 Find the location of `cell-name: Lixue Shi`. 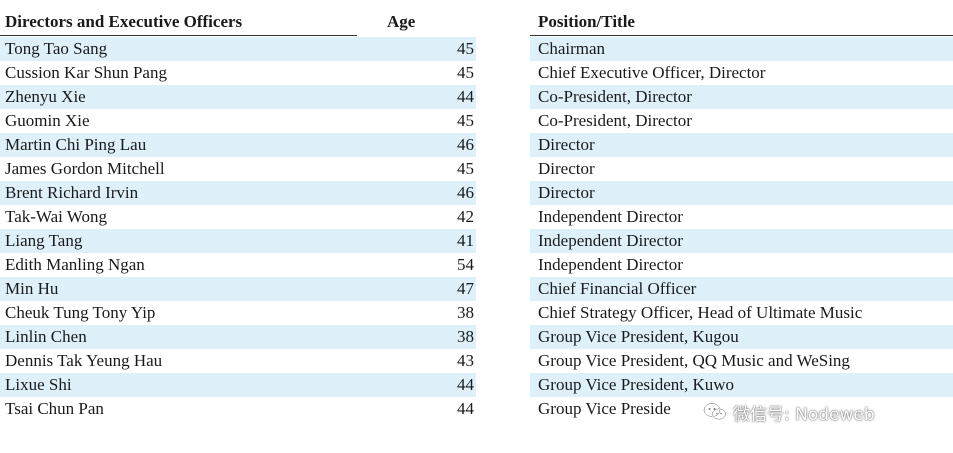

cell-name: Lixue Shi is located at coordinates (38, 384).